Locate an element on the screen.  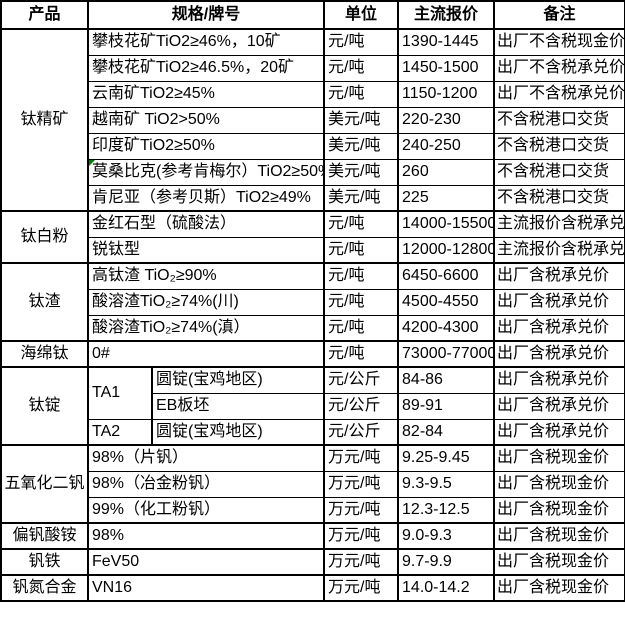
spec-cell: 高钛渣 TiO₂≥90% is located at coordinates (206, 276).